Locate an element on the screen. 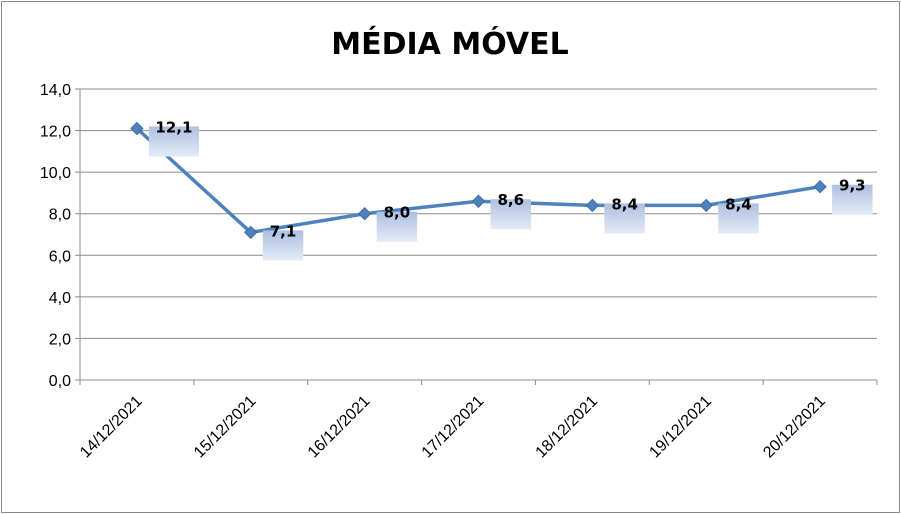 The height and width of the screenshot is (514, 901). y-tick-label: 8,0 is located at coordinates (60, 215).